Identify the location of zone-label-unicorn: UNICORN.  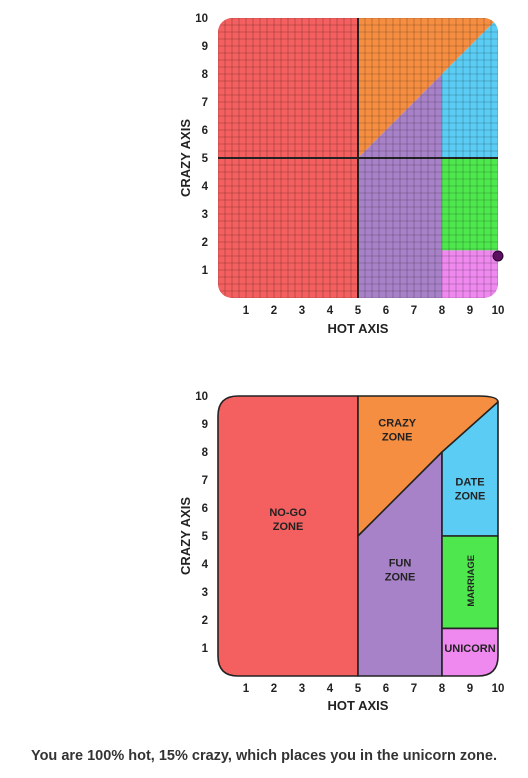
(469, 649).